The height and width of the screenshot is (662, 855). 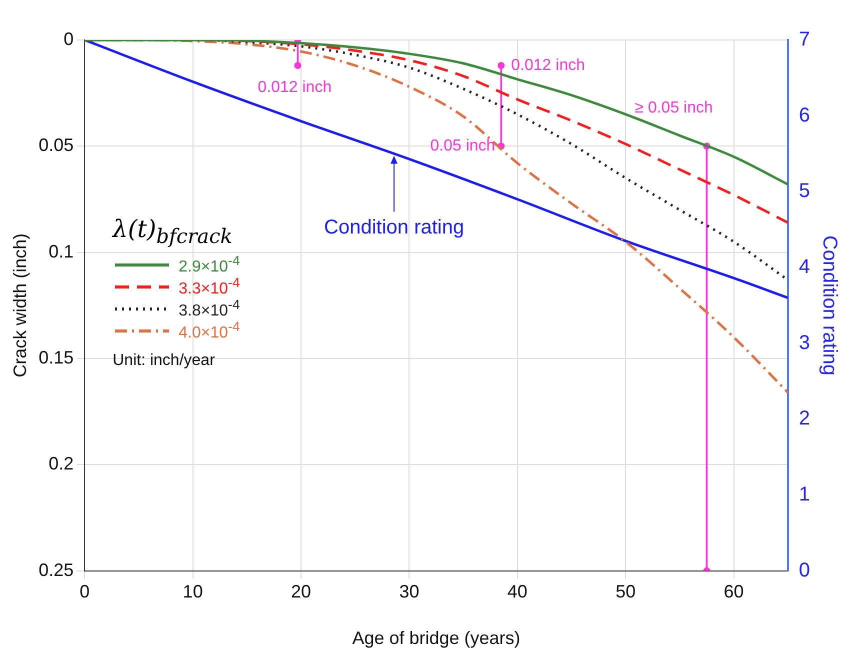 I want to click on y2-tick-label: 6, so click(x=804, y=115).